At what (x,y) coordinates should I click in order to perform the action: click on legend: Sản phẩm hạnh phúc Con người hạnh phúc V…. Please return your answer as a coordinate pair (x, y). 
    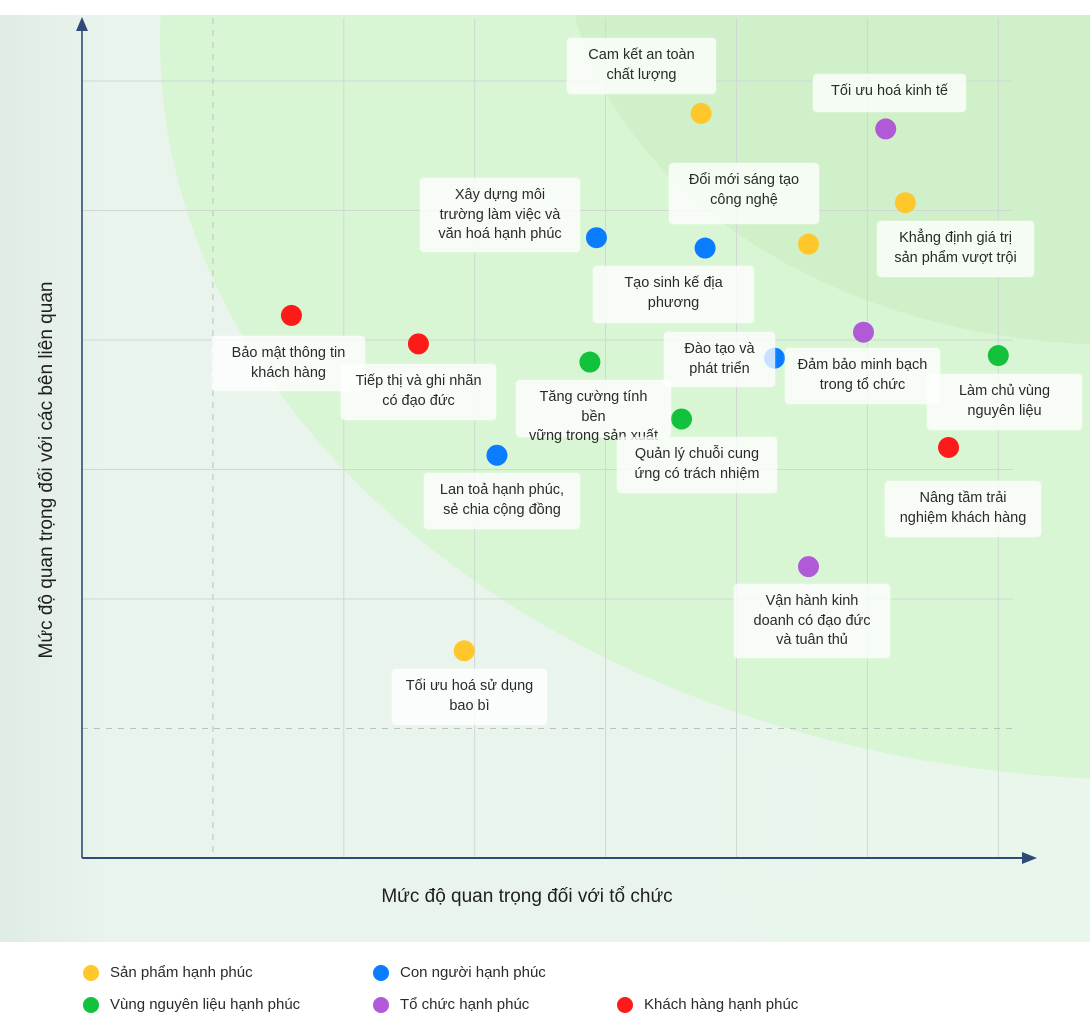
    Looking at the image, I should click on (545, 985).